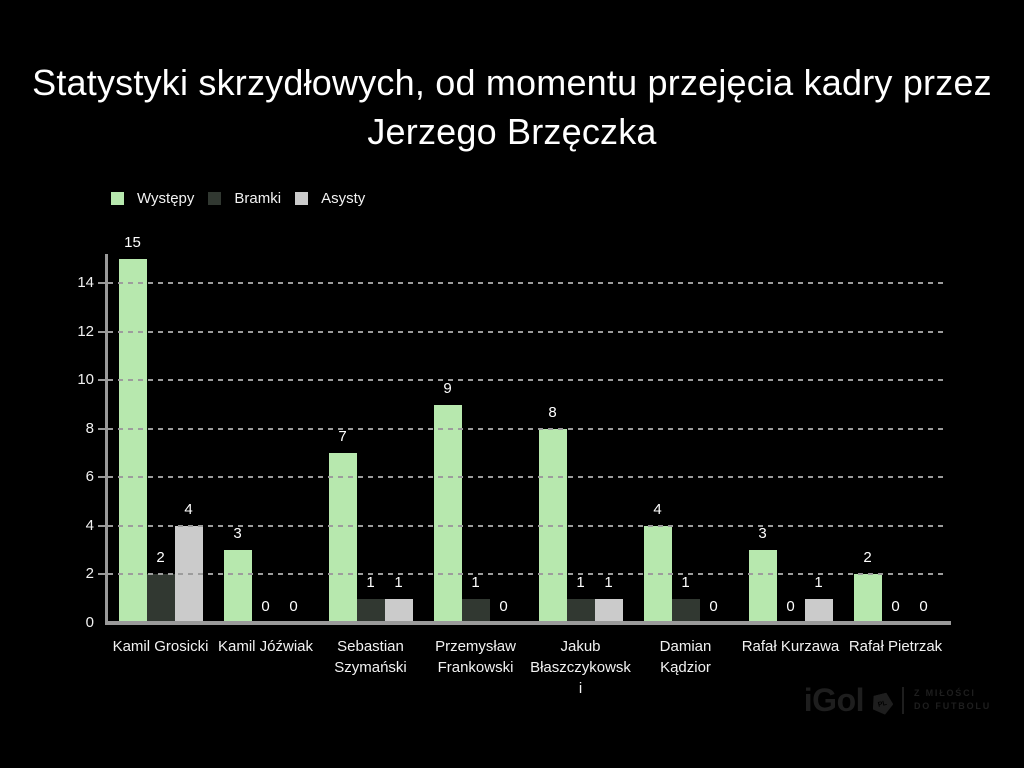  What do you see at coordinates (117, 198) in the screenshot?
I see `legend-swatch-wyste-py` at bounding box center [117, 198].